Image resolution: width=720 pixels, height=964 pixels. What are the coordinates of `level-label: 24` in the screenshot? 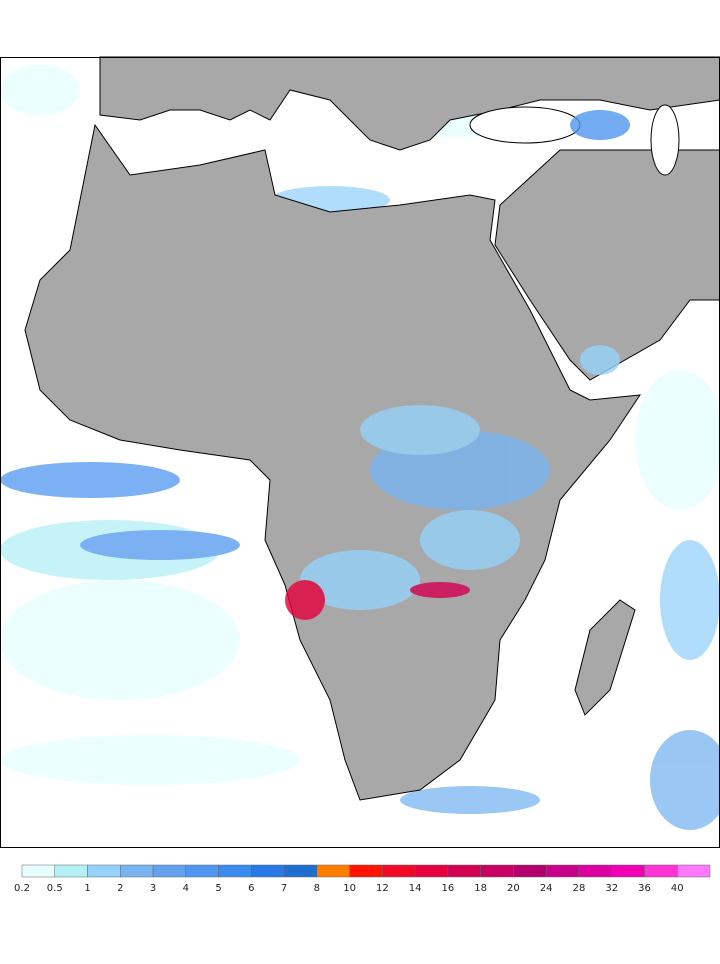 It's located at (546, 888).